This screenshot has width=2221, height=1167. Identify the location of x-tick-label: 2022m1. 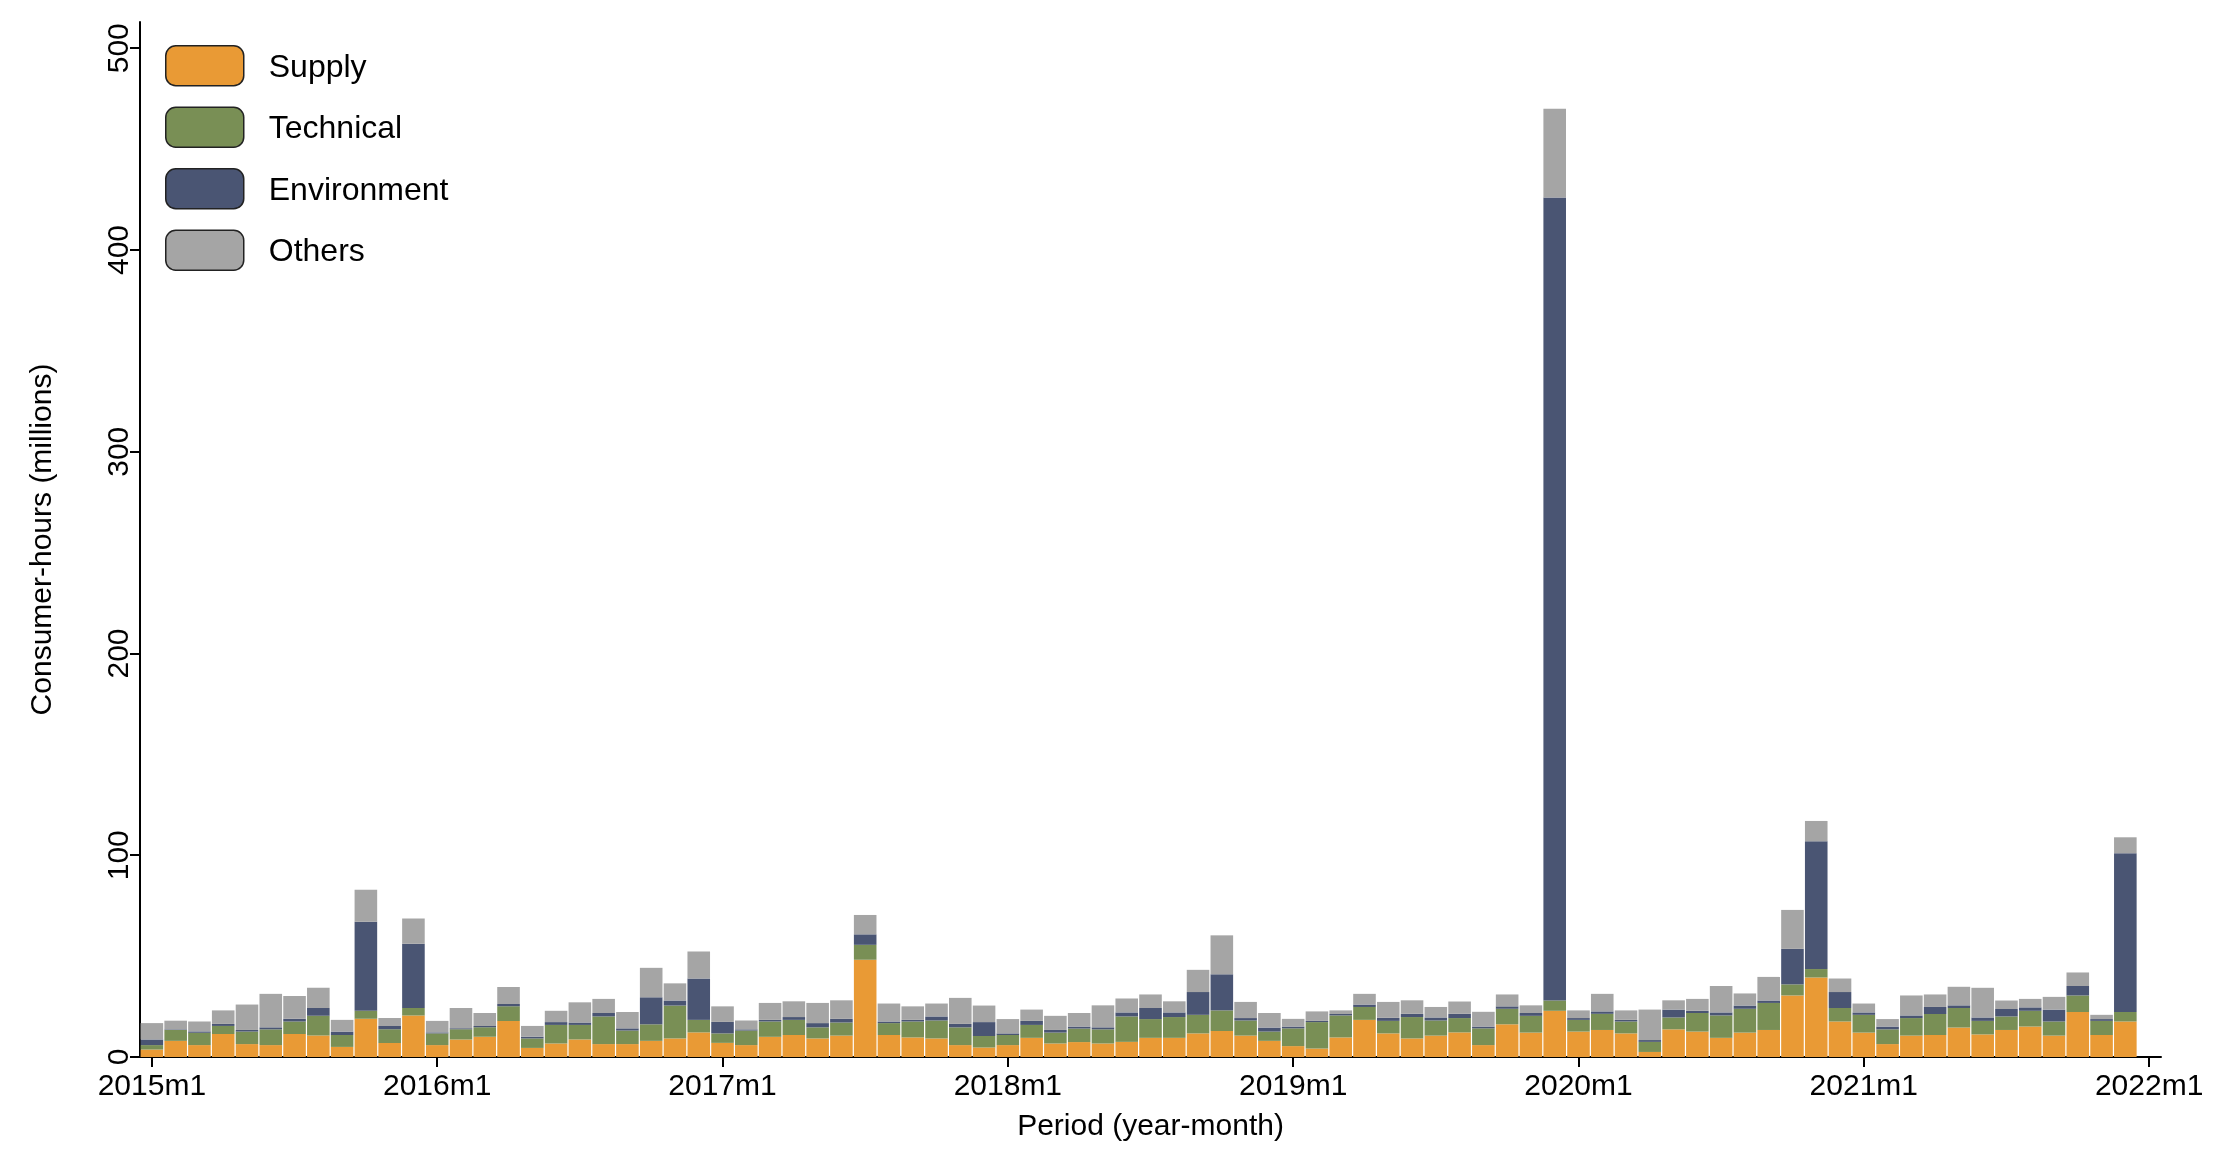
(2149, 1084).